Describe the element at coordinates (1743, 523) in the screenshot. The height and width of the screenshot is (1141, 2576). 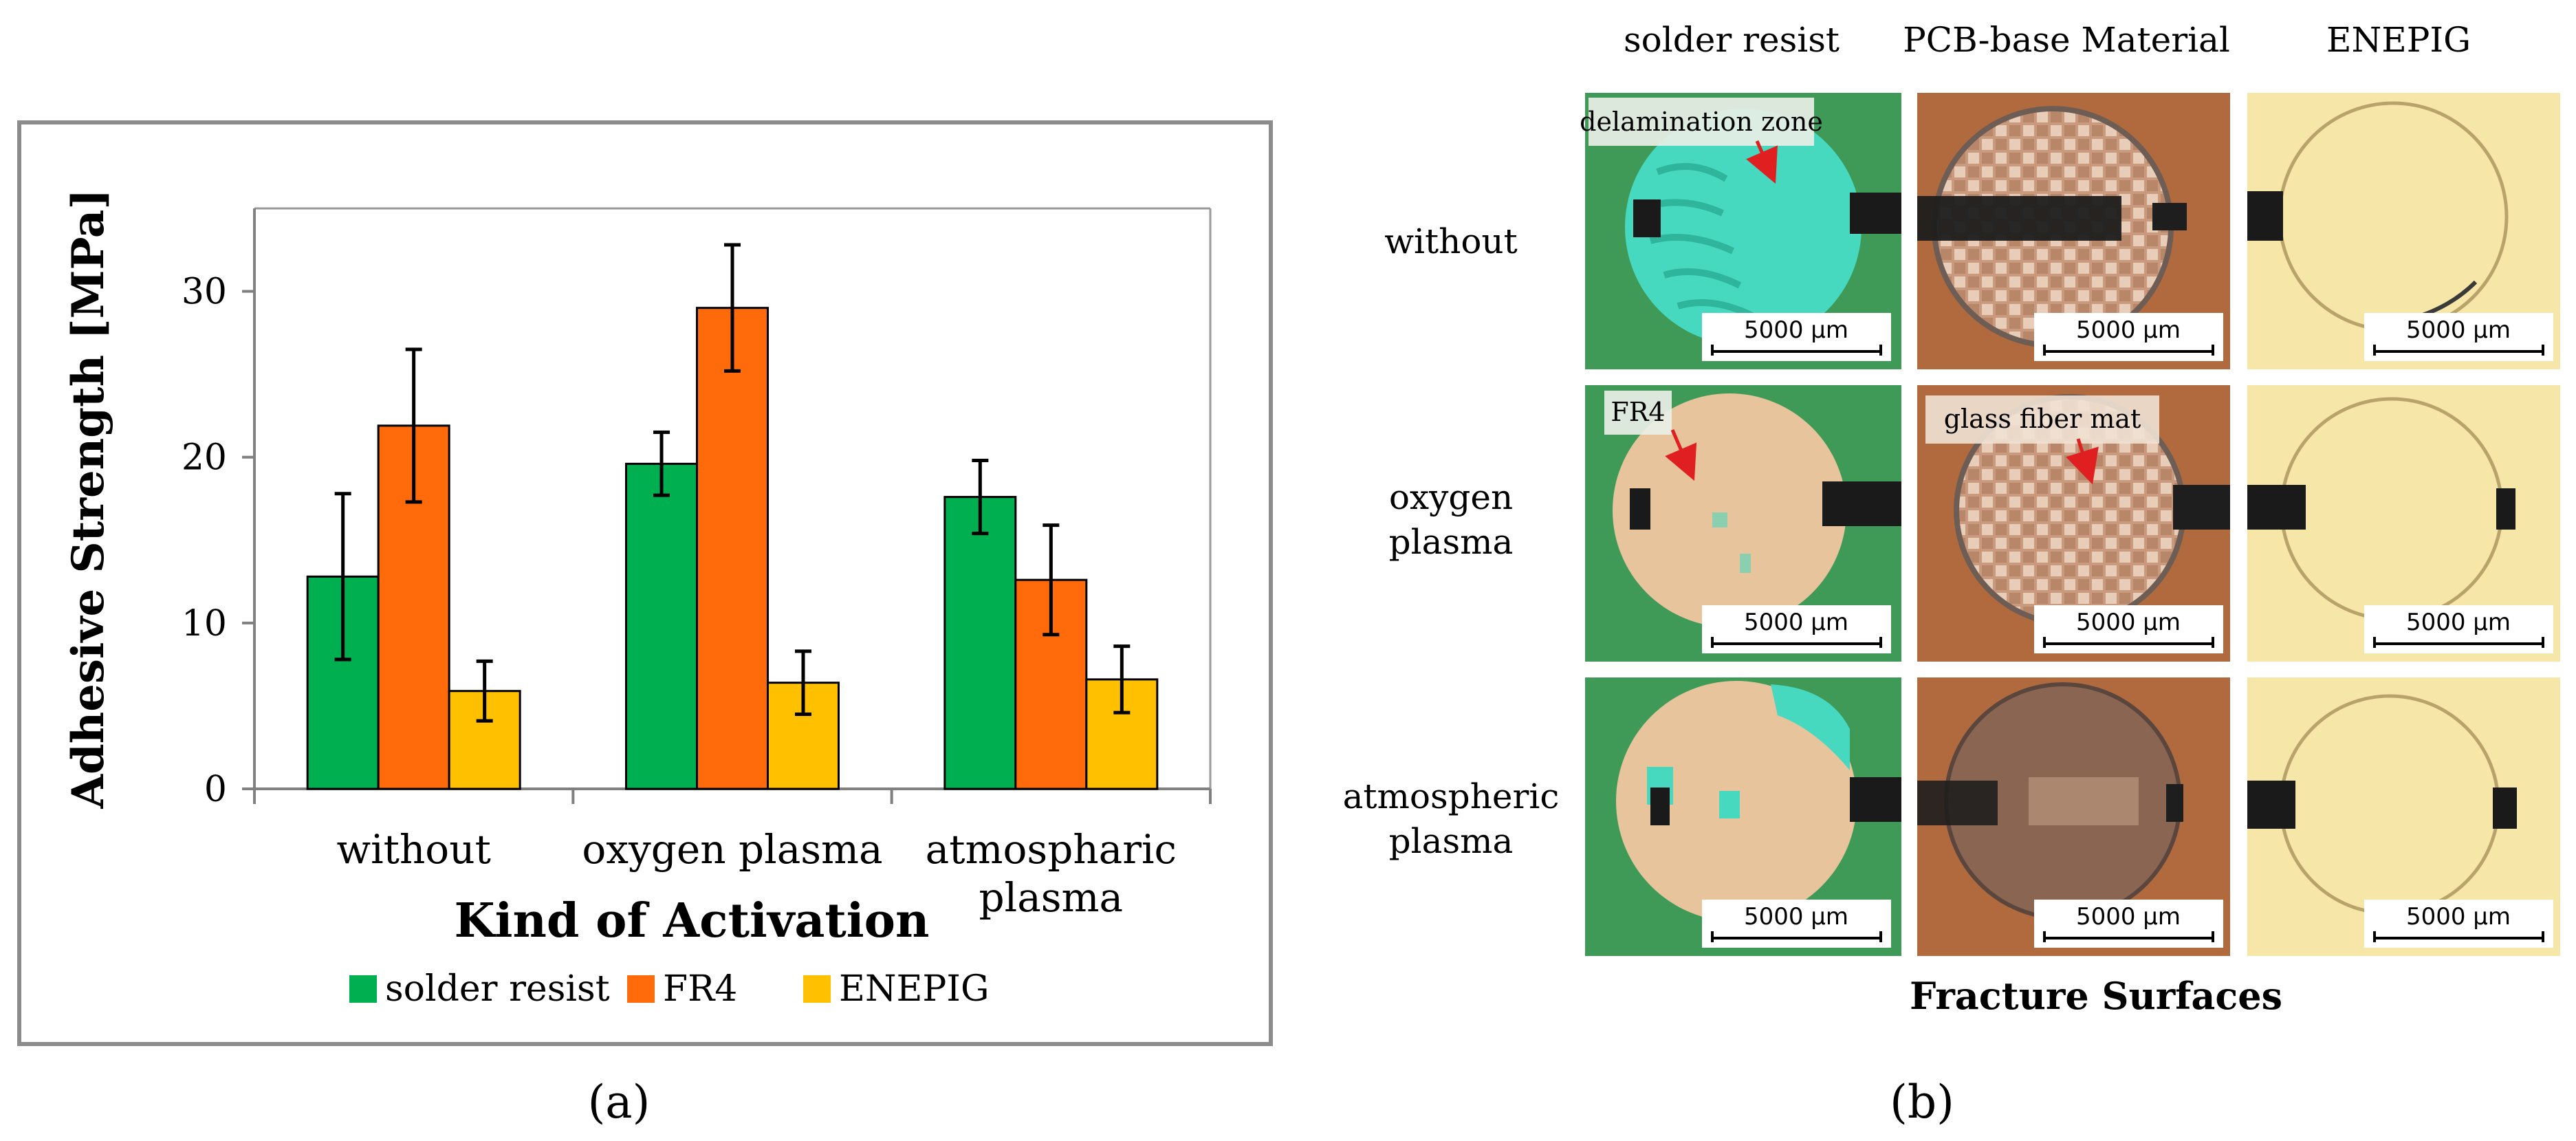
I see `photo-solder-resist-oxygen: FR4` at that location.